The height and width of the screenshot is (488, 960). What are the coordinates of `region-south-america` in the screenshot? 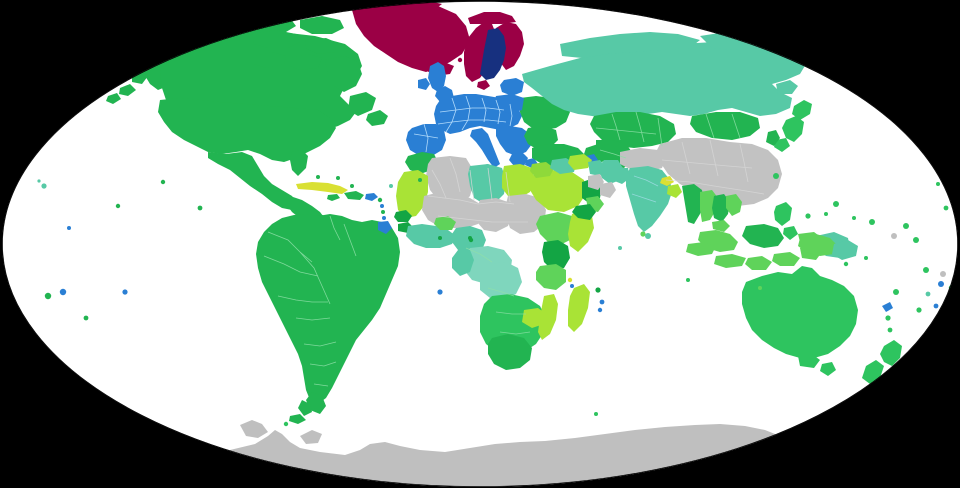 It's located at (328, 319).